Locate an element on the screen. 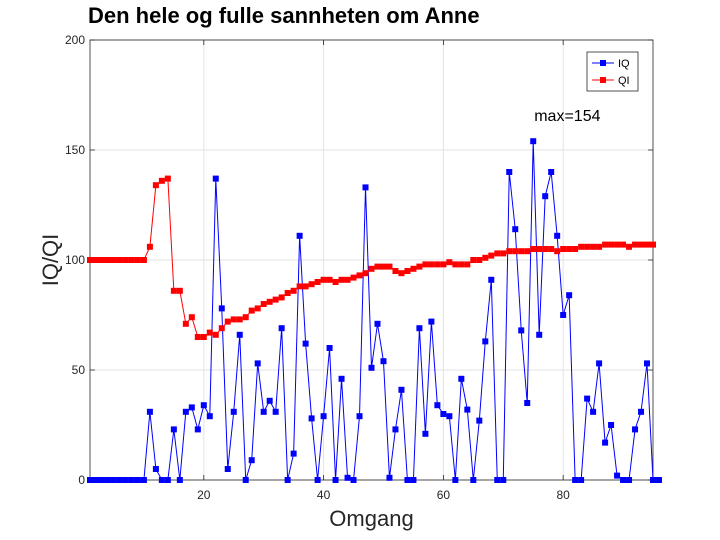 The width and height of the screenshot is (720, 540). legend-marker is located at coordinates (603, 80).